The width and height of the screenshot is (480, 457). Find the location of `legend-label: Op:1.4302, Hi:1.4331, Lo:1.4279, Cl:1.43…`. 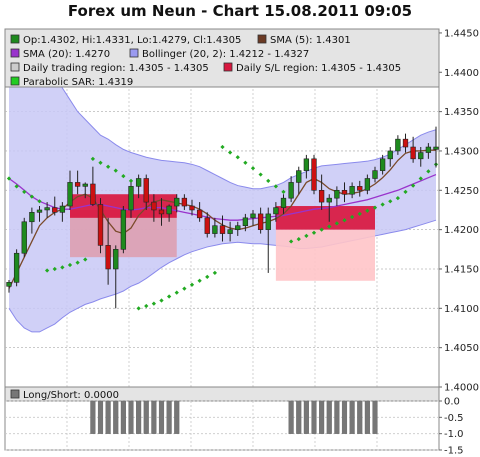

legend-label: Op:1.4302, Hi:1.4331, Lo:1.4279, Cl:1.43… is located at coordinates (132, 40).